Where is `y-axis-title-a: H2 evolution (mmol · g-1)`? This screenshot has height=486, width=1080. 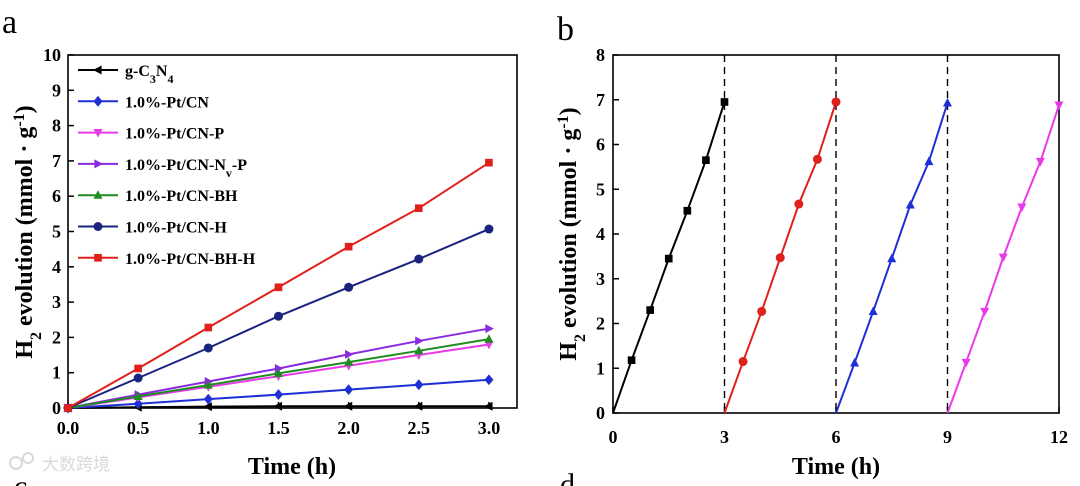
y-axis-title-a: H2 evolution (mmol · g-1) is located at coordinates (28, 231).